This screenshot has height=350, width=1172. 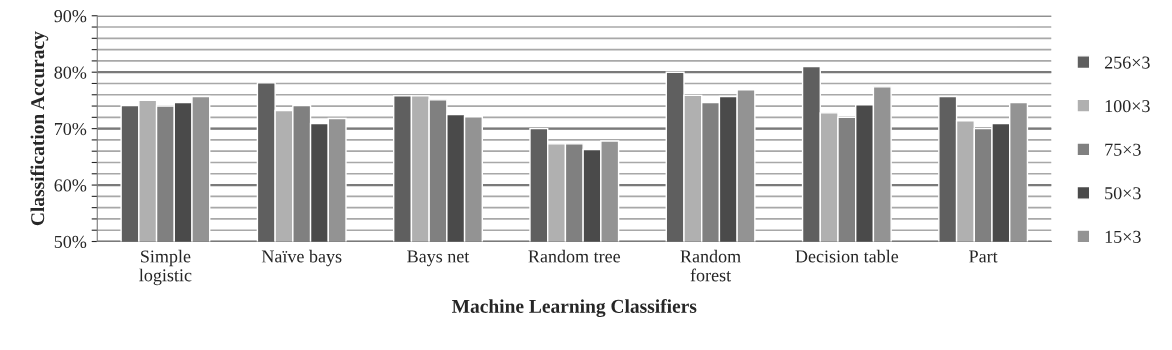 What do you see at coordinates (574, 308) in the screenshot?
I see `x-axis-title: Machine Learning Classifiers` at bounding box center [574, 308].